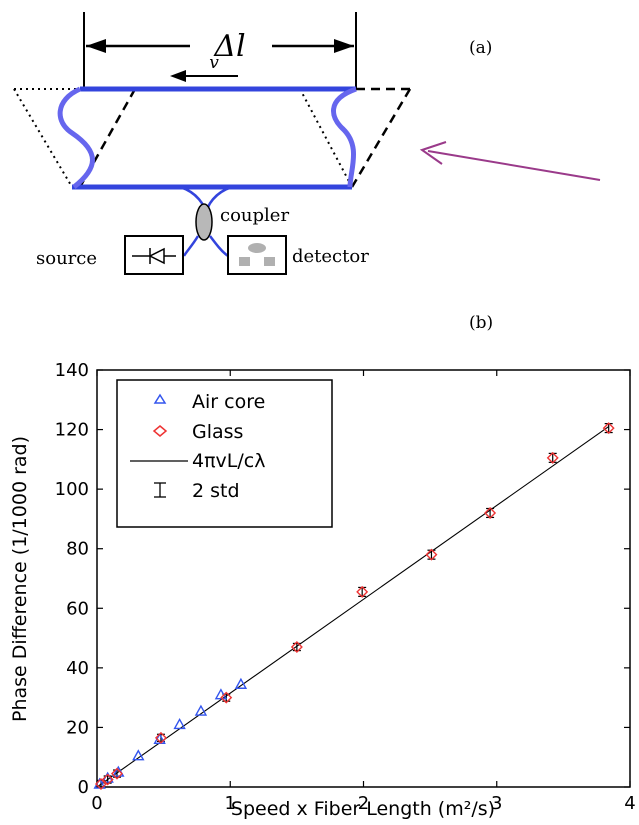 The width and height of the screenshot is (639, 825). I want to click on legend: Air core Glass 4πvL/cλ 2 std, so click(224, 453).